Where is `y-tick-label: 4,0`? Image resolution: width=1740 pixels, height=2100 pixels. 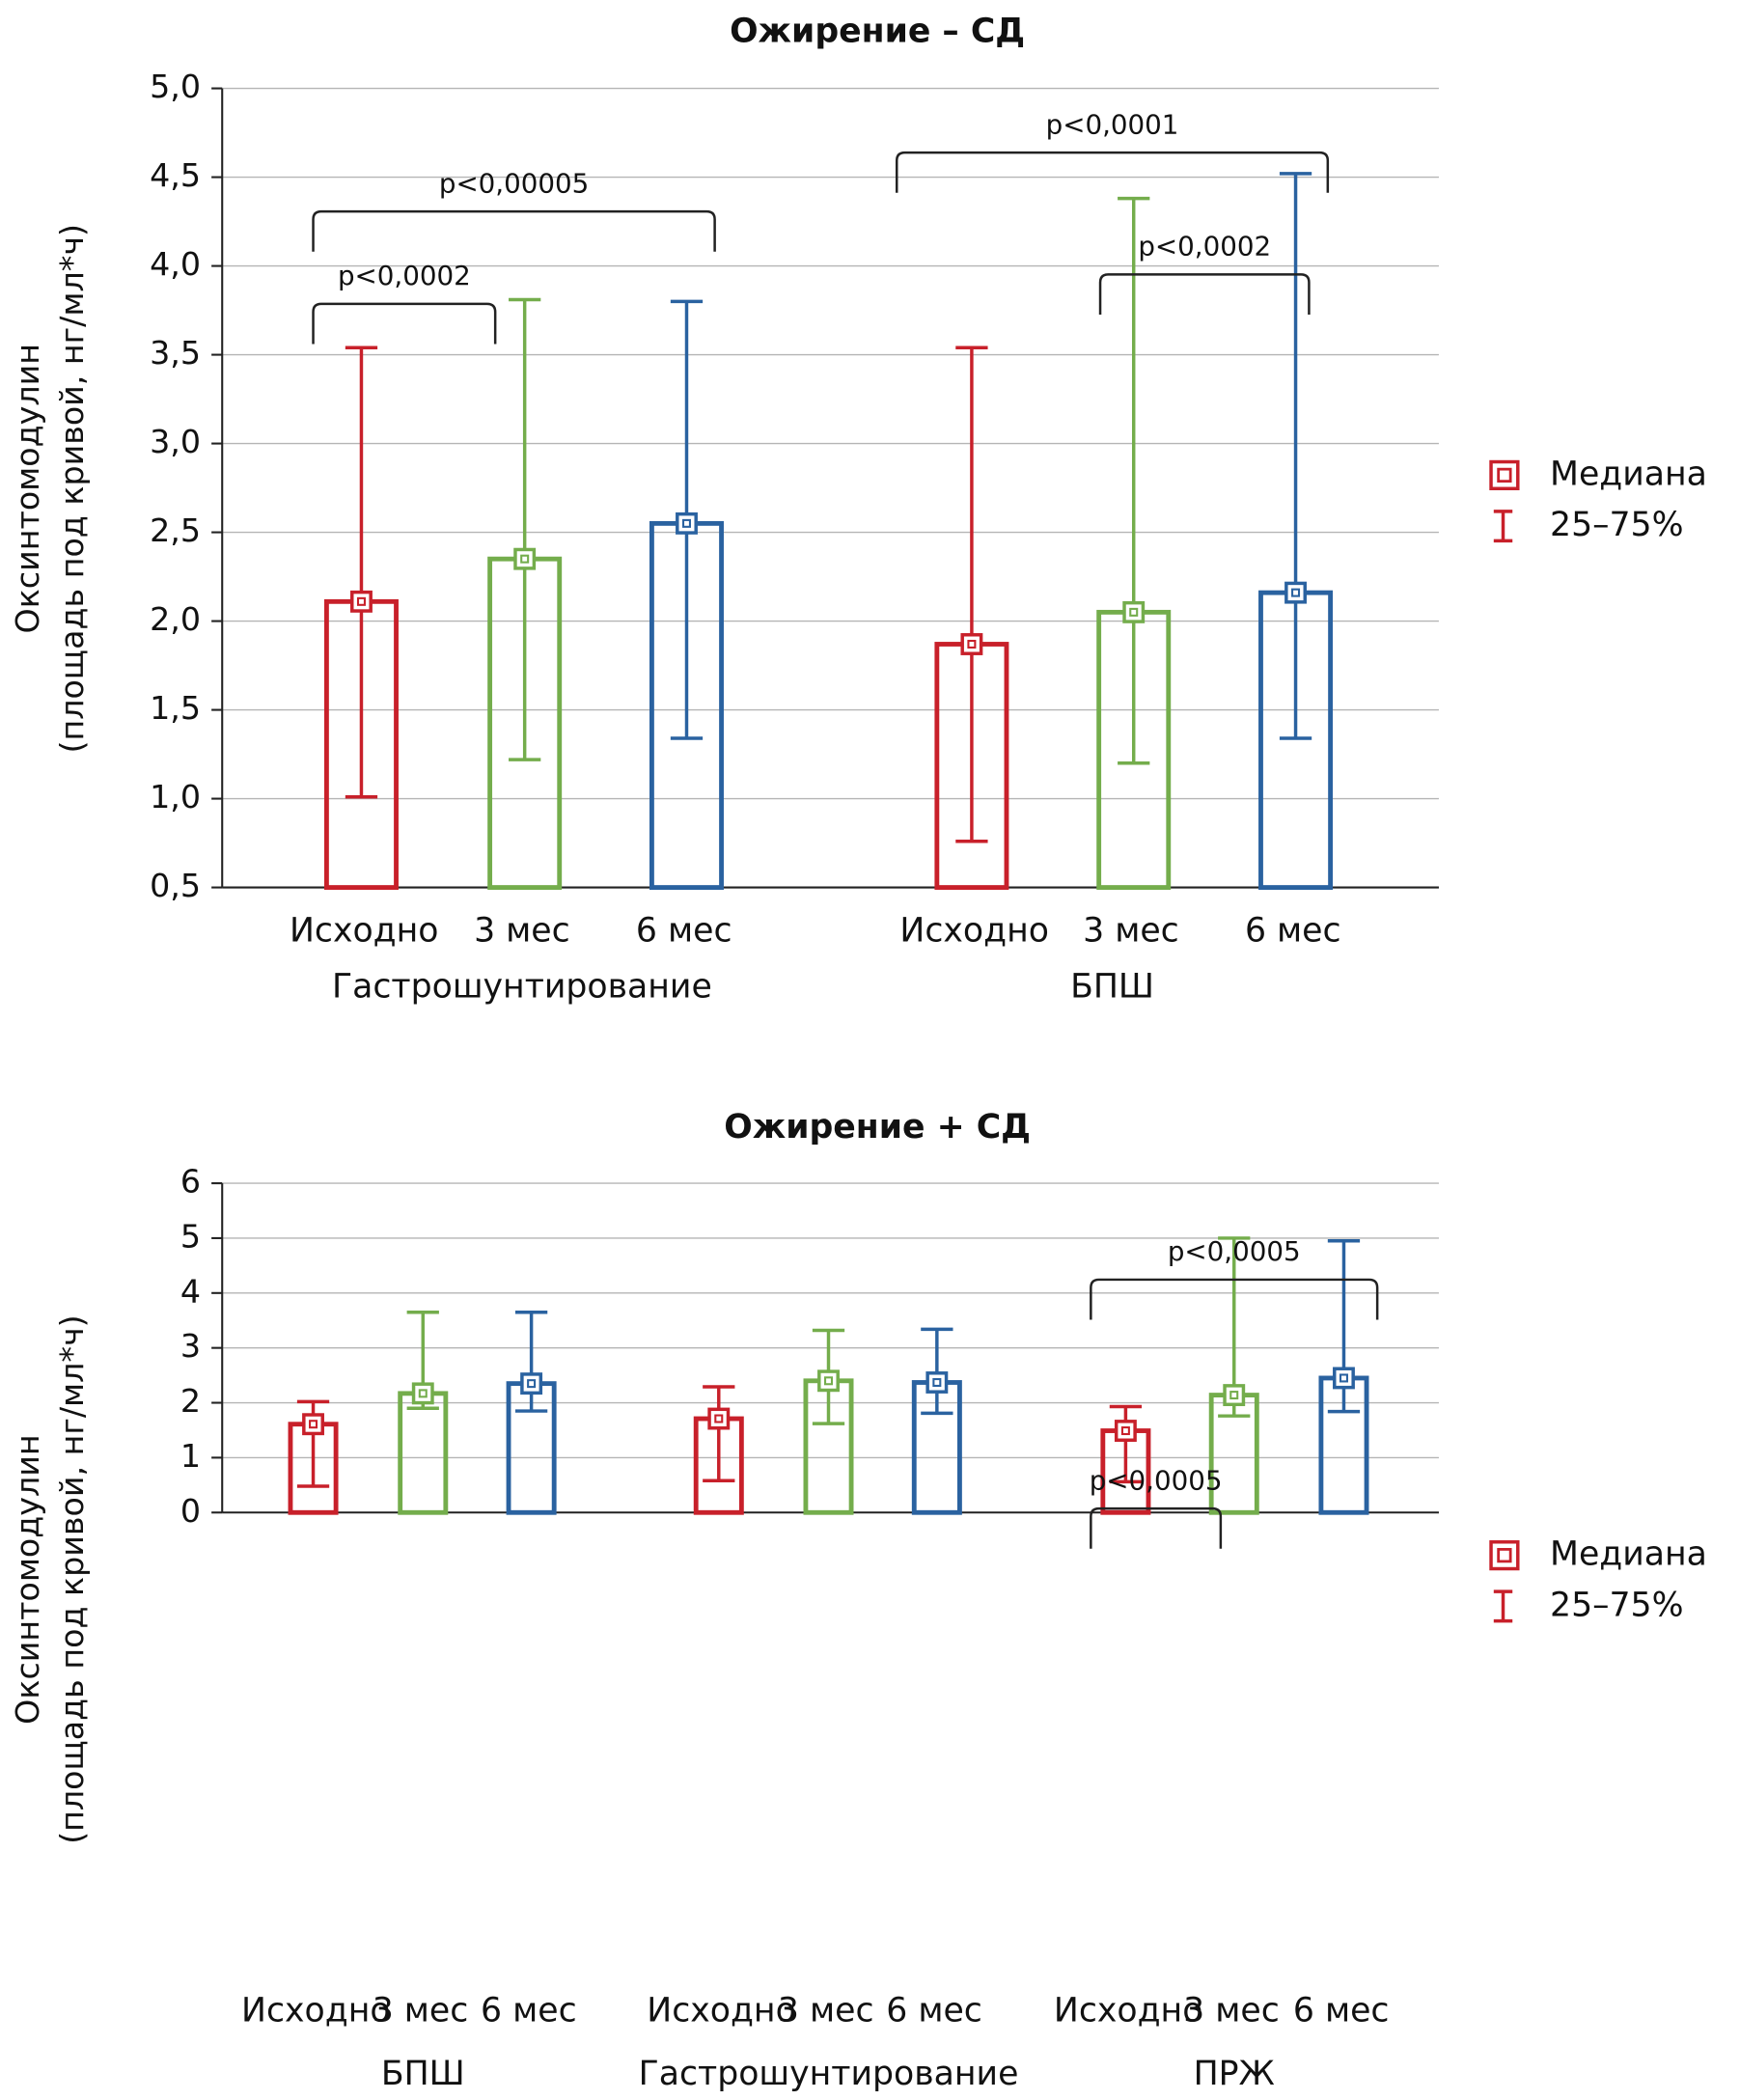 y-tick-label: 4,0 is located at coordinates (175, 264).